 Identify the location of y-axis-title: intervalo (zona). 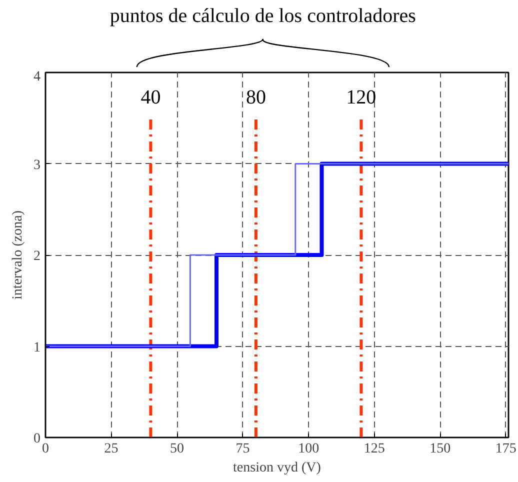
(18, 255).